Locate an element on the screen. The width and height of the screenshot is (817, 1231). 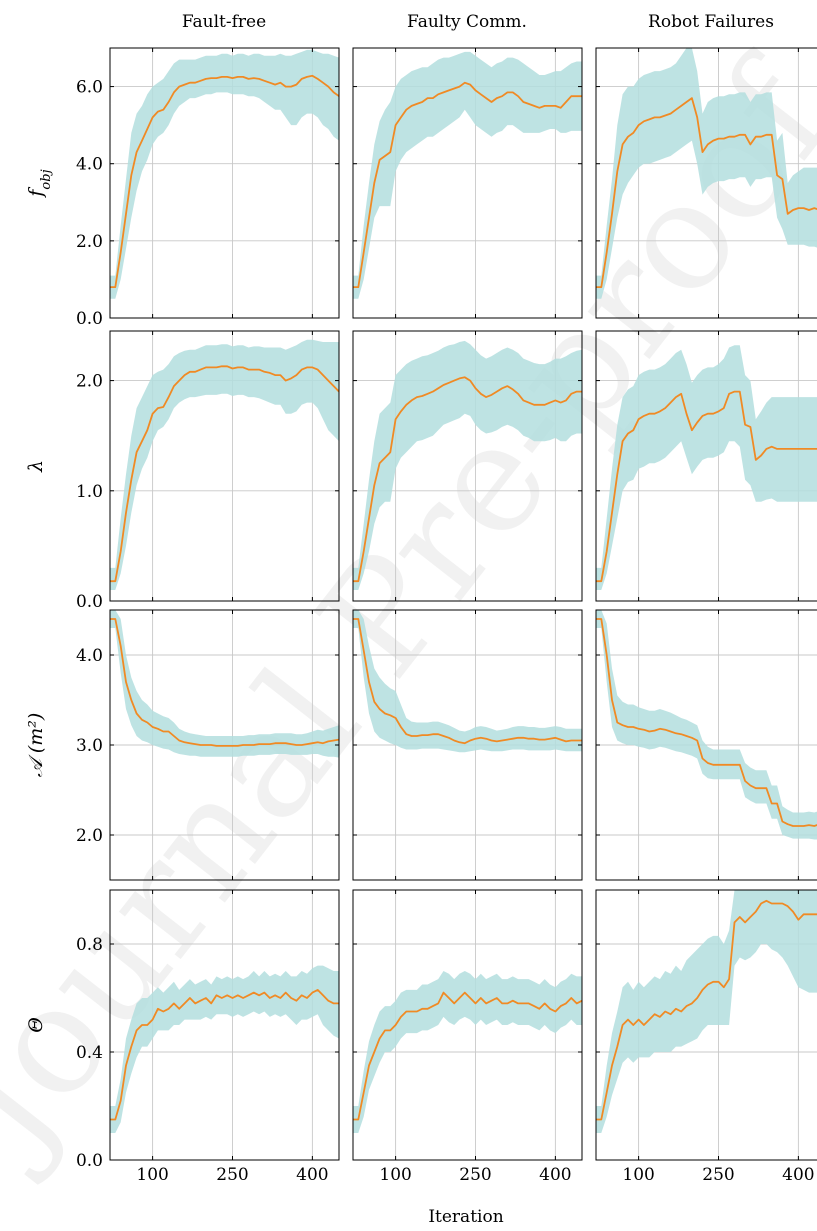
panel: 0.0 0.4 0.8 100 250 400 is located at coordinates (208, 1037).